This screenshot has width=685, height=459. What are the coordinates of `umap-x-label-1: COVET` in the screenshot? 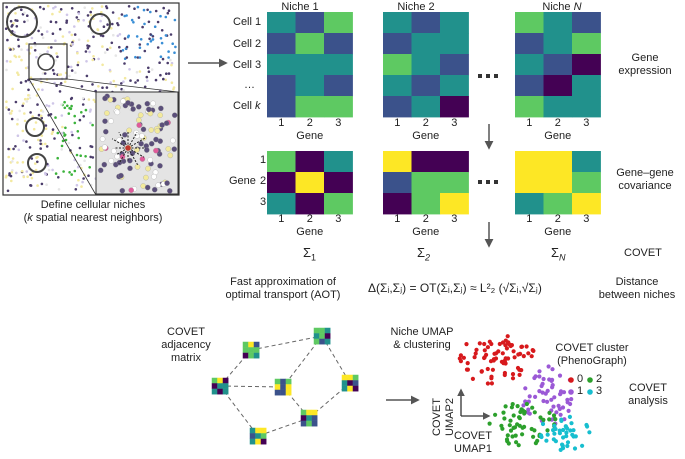 It's located at (473, 436).